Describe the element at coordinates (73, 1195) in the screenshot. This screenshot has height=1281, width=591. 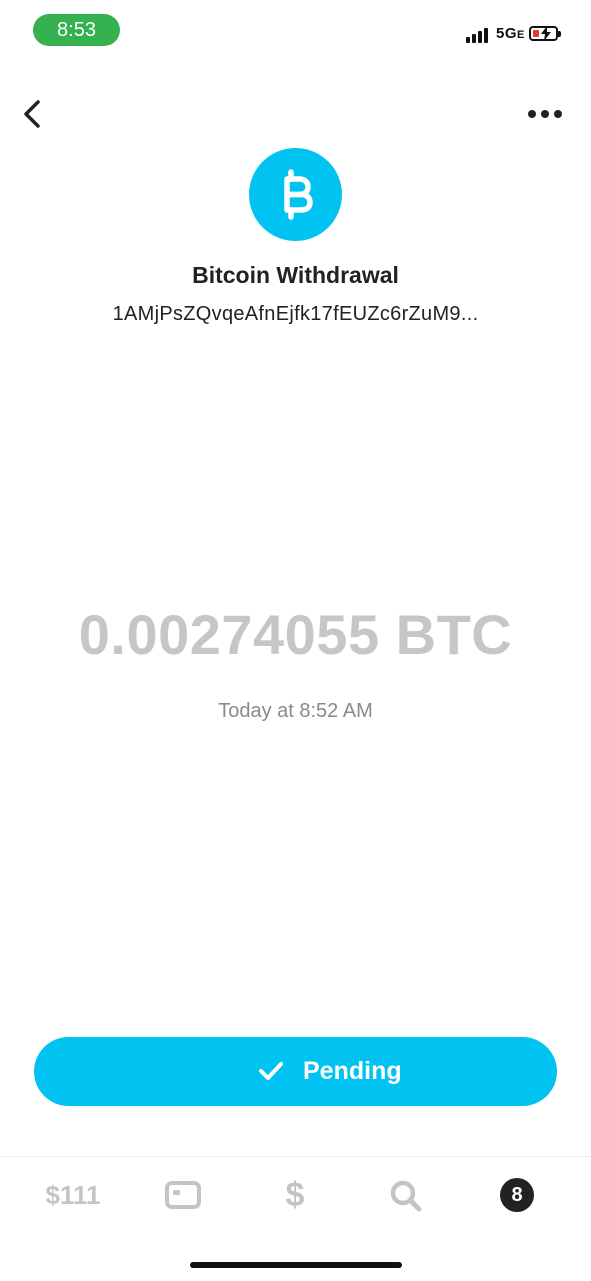
I see `tab-balance: $111` at that location.